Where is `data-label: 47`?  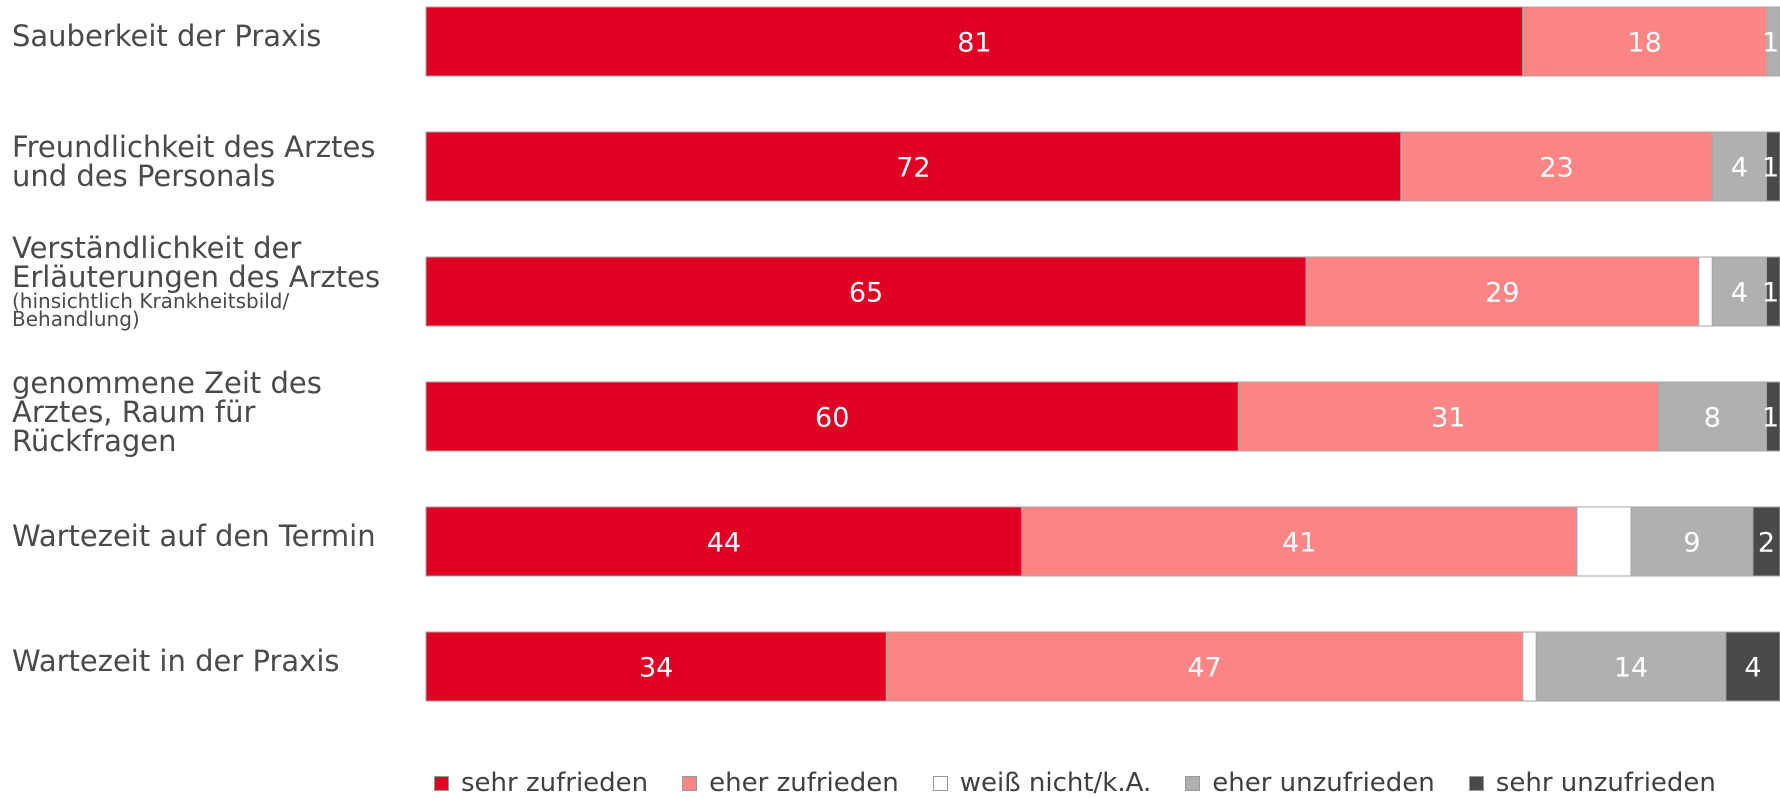
data-label: 47 is located at coordinates (1204, 668).